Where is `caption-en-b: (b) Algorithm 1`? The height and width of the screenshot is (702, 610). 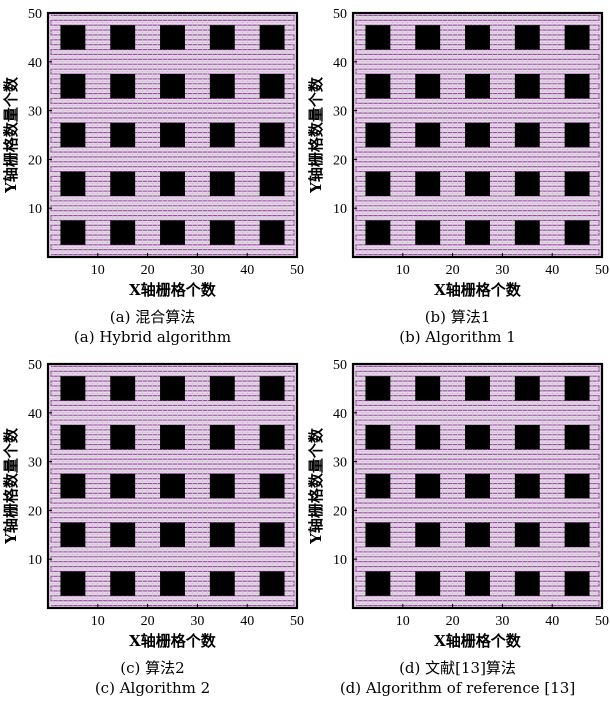
caption-en-b: (b) Algorithm 1 is located at coordinates (457, 337).